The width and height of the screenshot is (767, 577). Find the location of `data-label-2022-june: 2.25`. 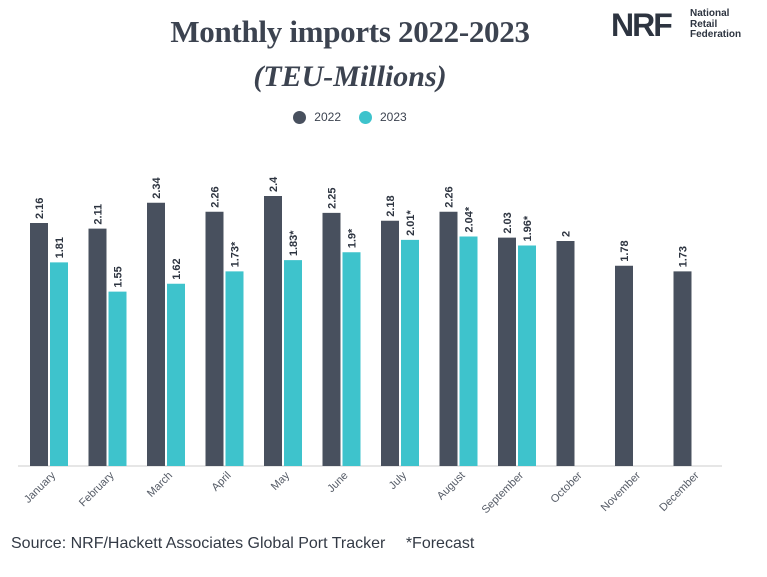

data-label-2022-june: 2.25 is located at coordinates (333, 197).